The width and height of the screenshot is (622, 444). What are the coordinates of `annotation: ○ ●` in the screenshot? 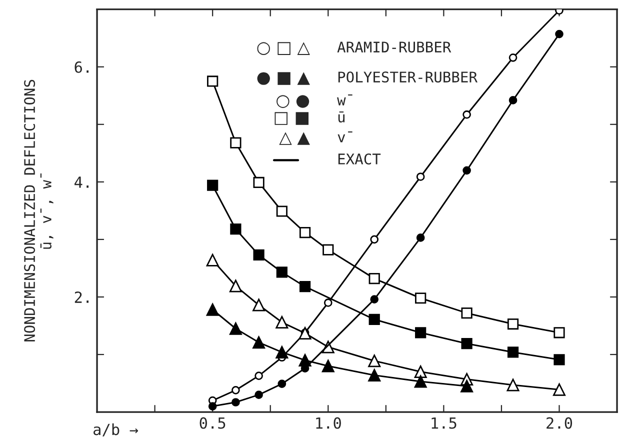 It's located at (293, 101).